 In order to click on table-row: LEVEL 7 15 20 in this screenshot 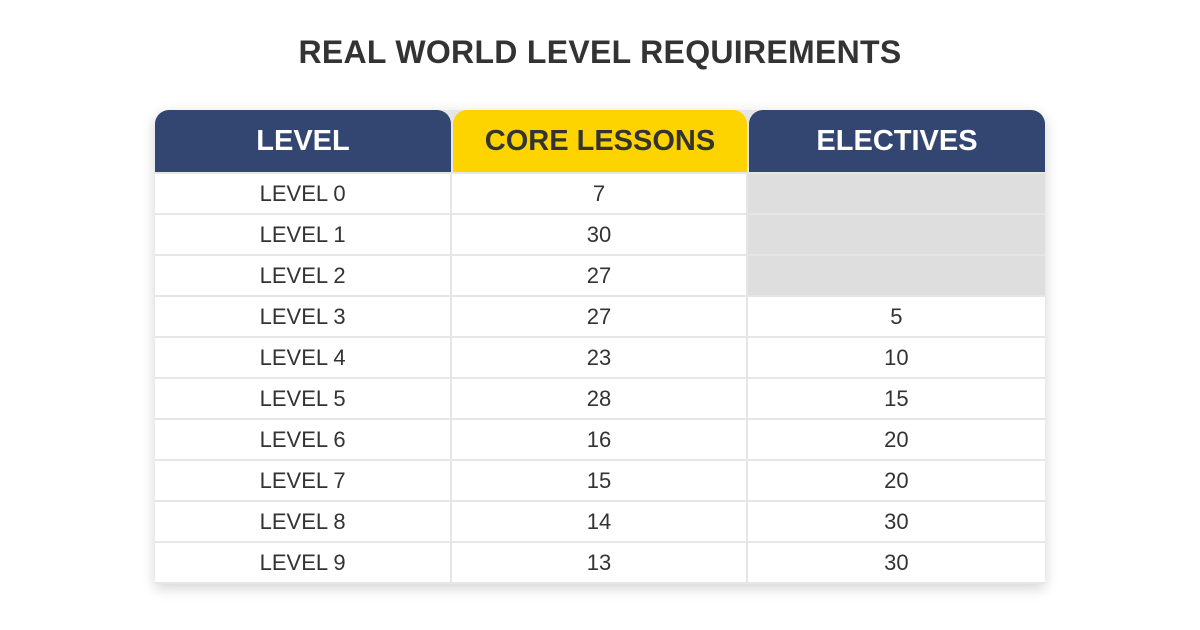, I will do `click(600, 480)`.